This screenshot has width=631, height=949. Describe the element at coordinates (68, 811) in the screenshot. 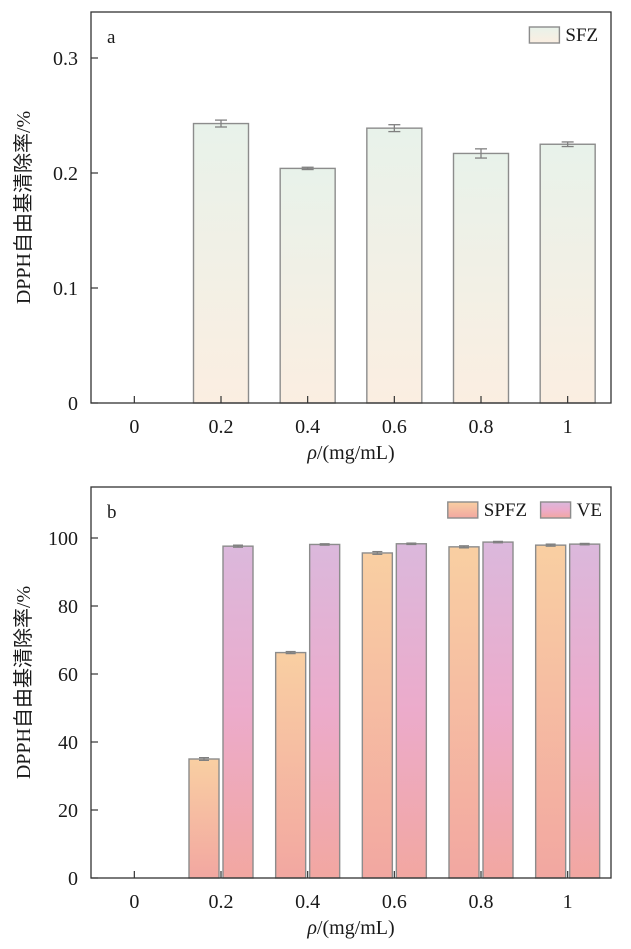

I see `y-tick-label: 20` at that location.